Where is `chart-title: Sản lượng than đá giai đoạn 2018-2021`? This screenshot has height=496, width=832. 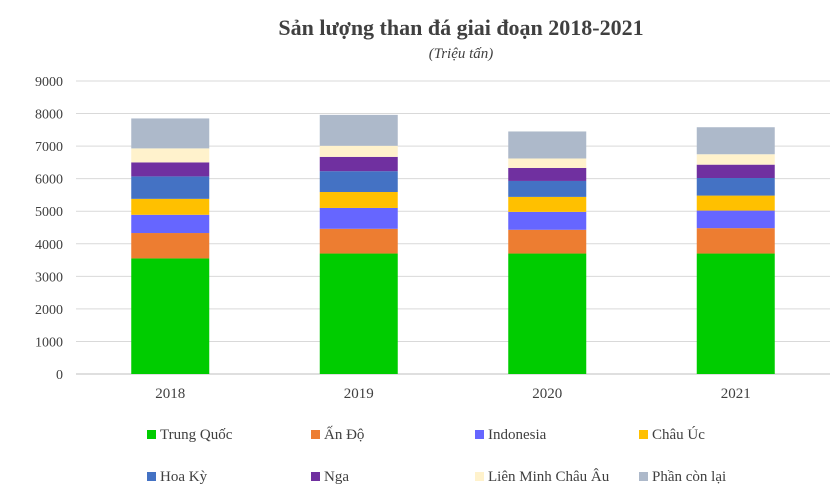
chart-title: Sản lượng than đá giai đoạn 2018-2021 is located at coordinates (460, 27).